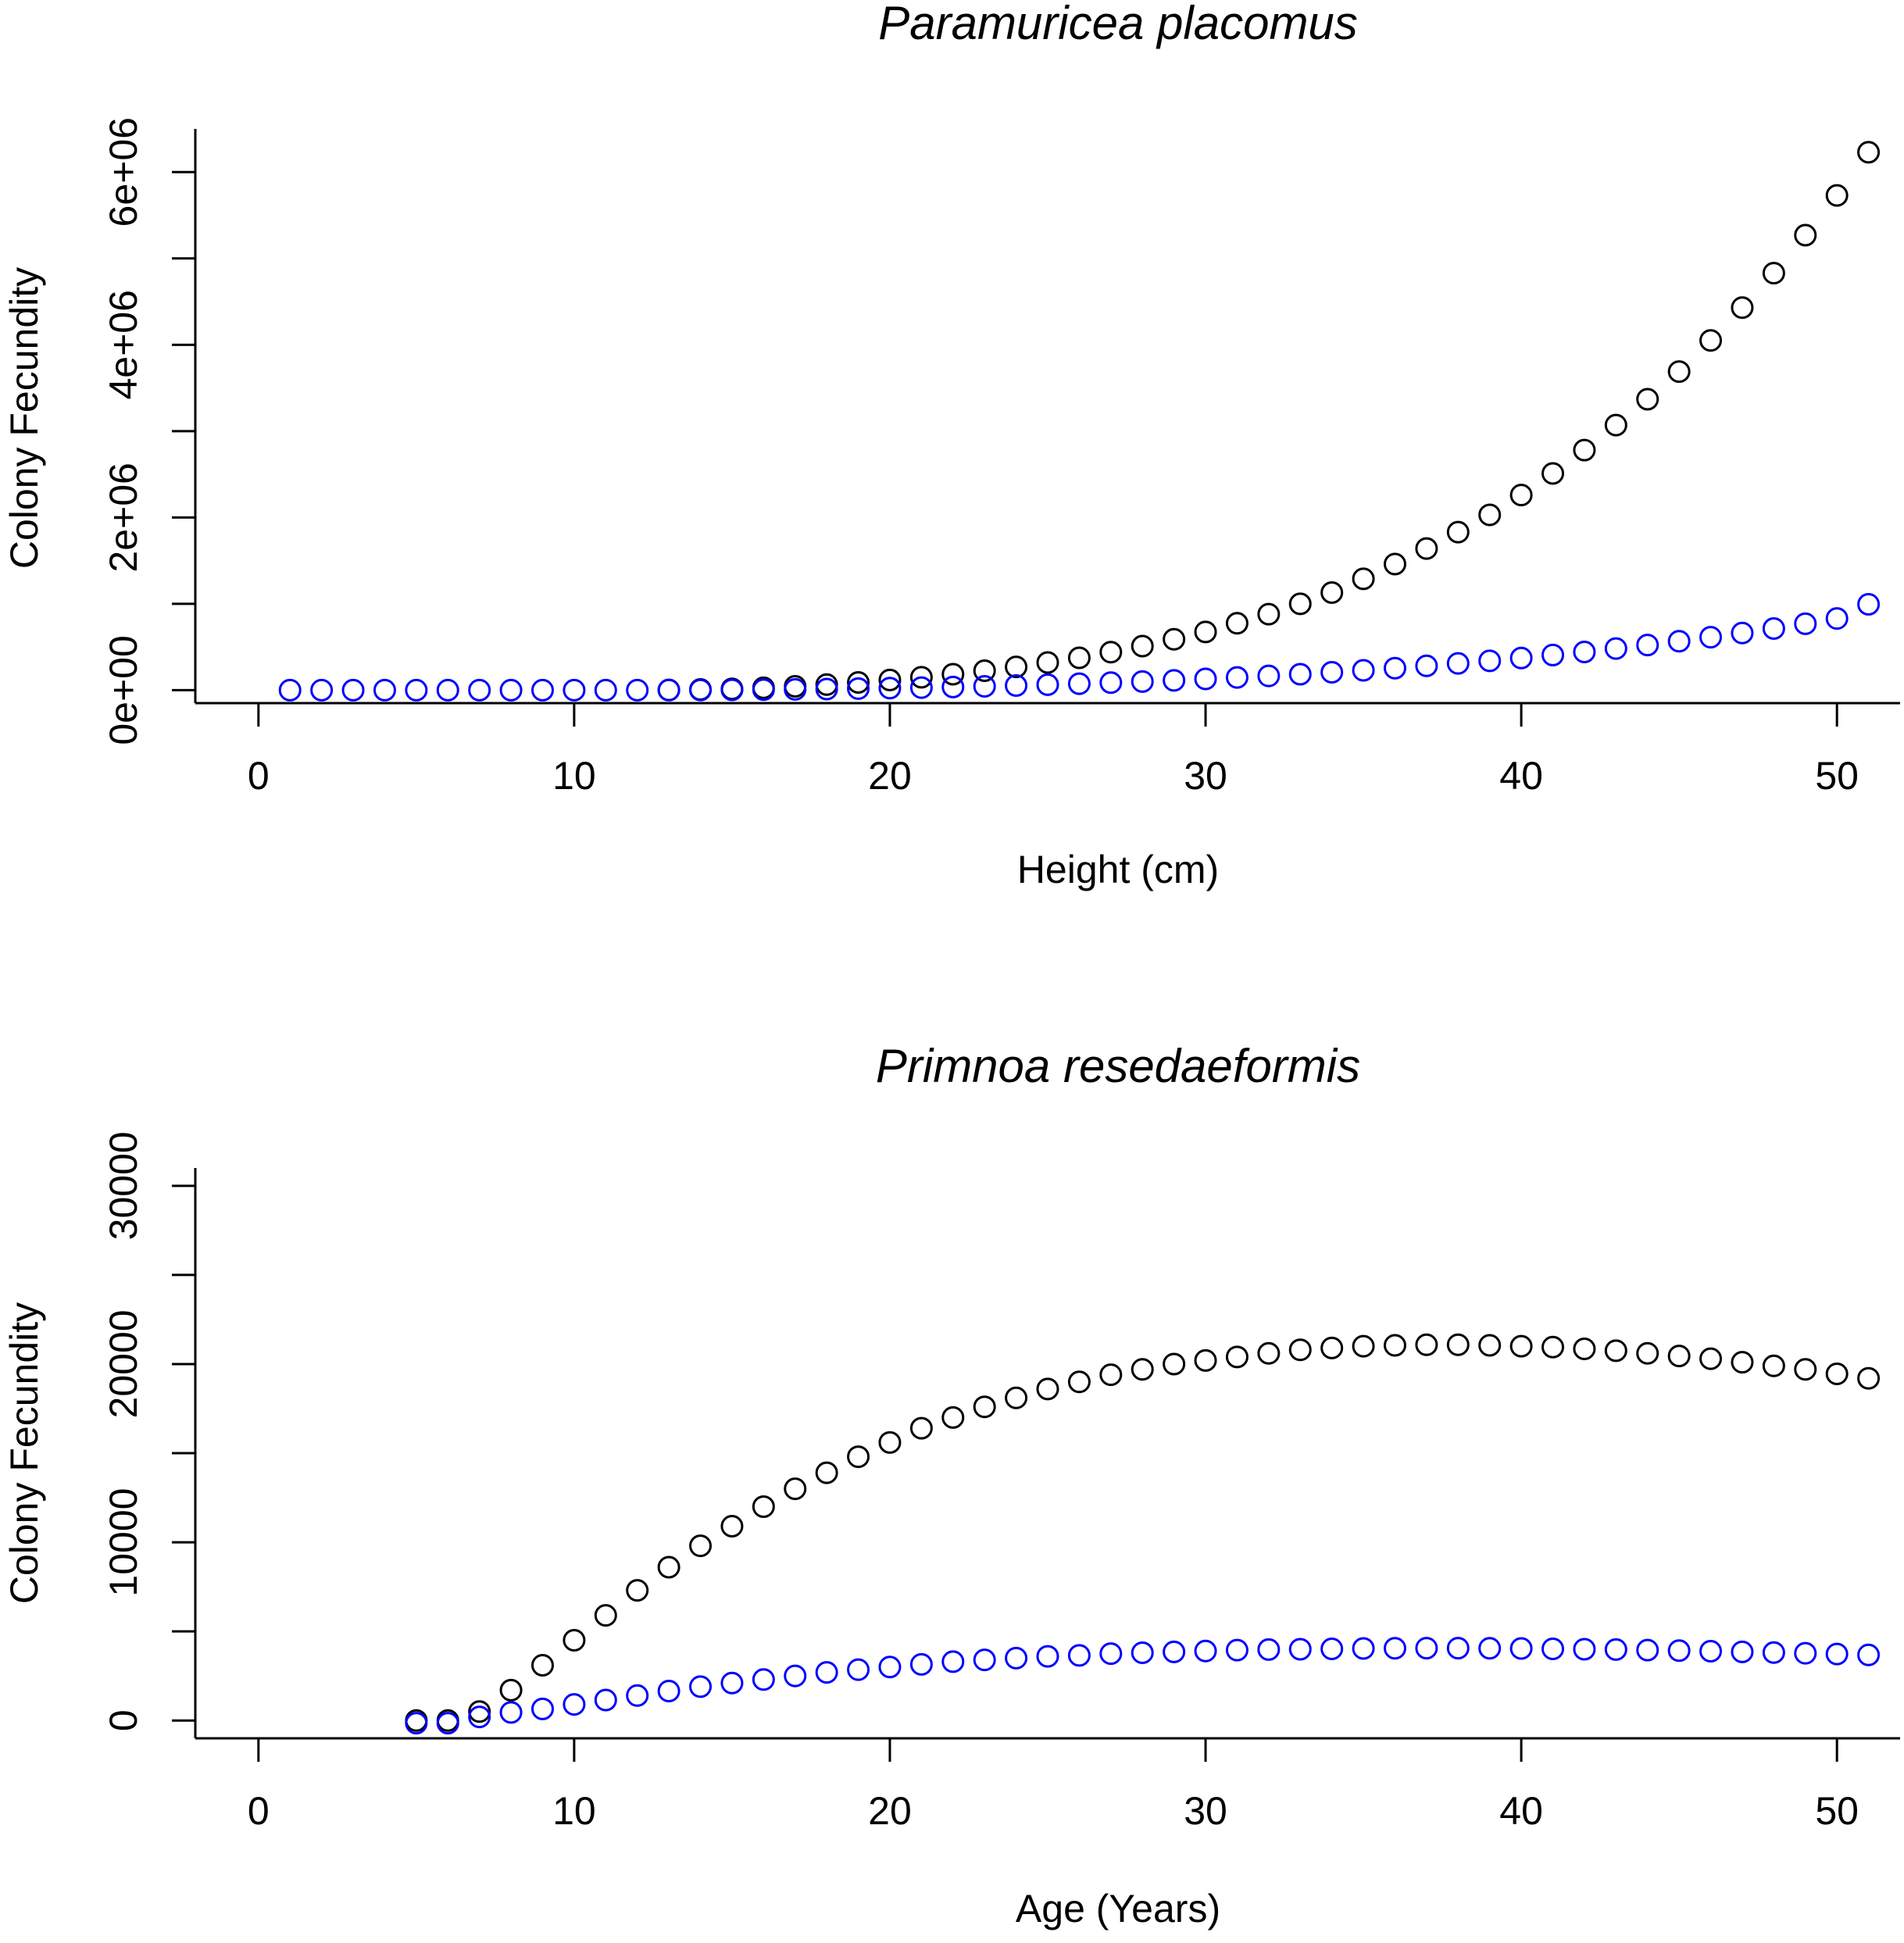 The height and width of the screenshot is (1943, 1904). I want to click on y-tick-label: 10000, so click(123, 1542).